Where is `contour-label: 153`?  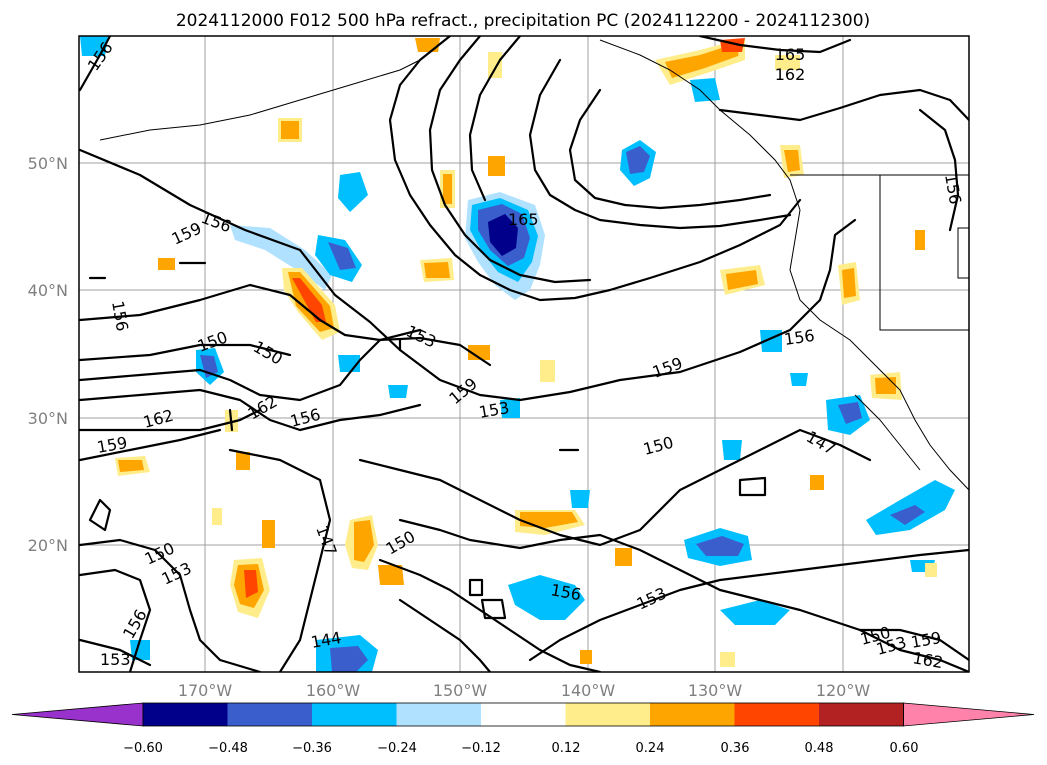
contour-label: 153 is located at coordinates (115, 659).